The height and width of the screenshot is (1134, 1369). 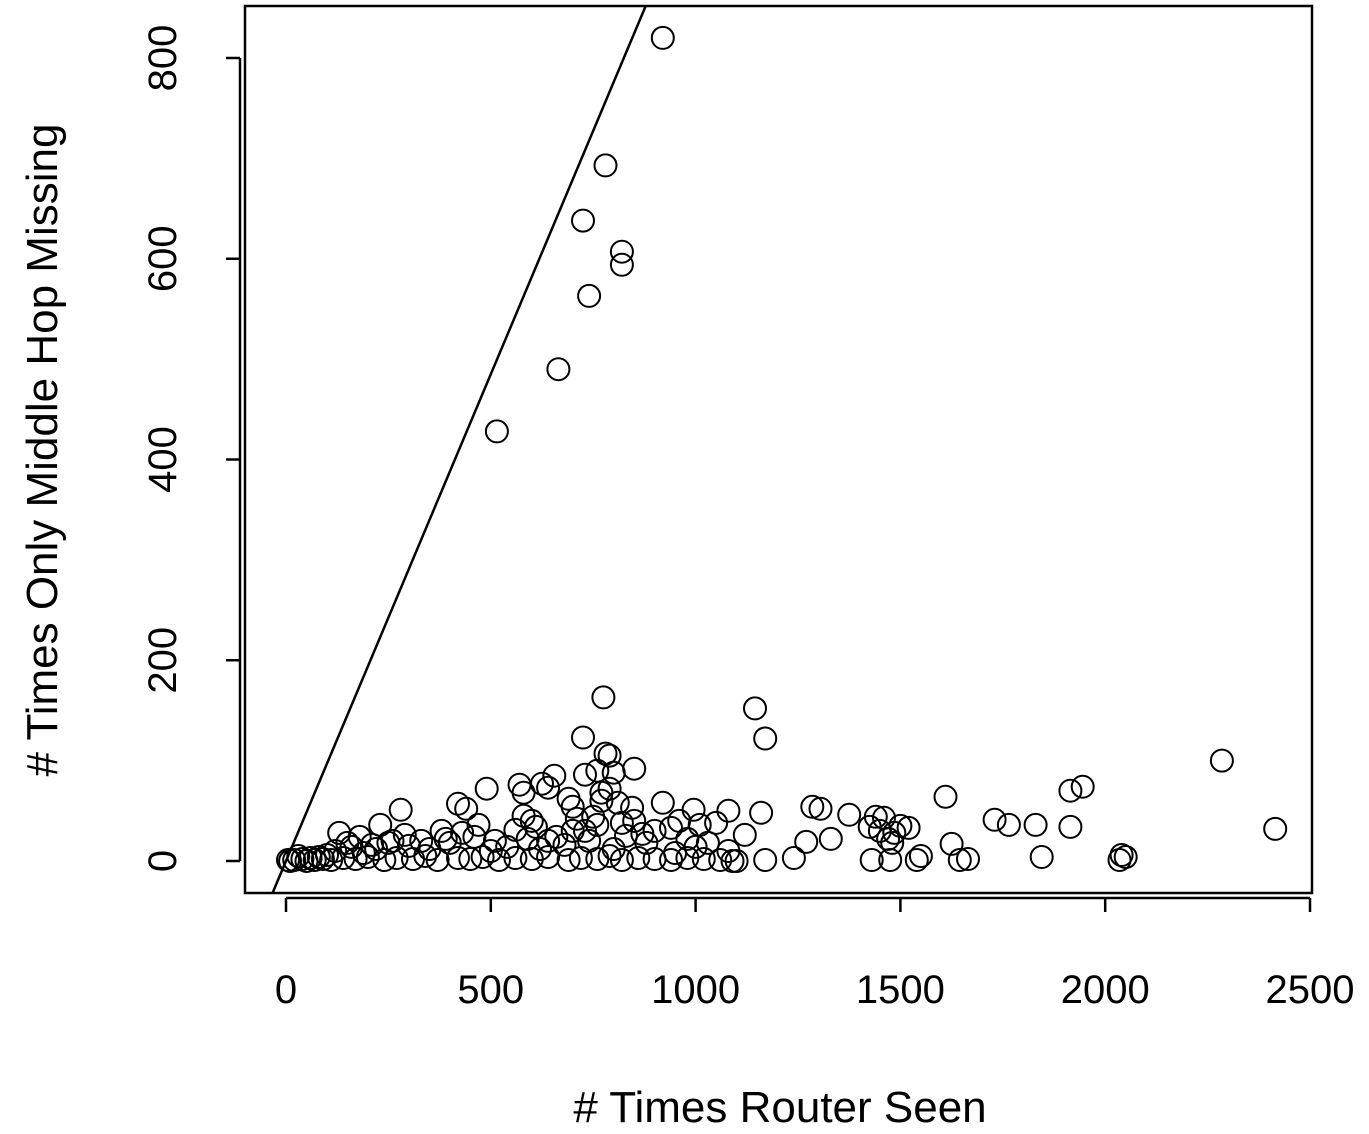 I want to click on y-axis-label: # Times Only Middle Hop Missing, so click(x=42, y=450).